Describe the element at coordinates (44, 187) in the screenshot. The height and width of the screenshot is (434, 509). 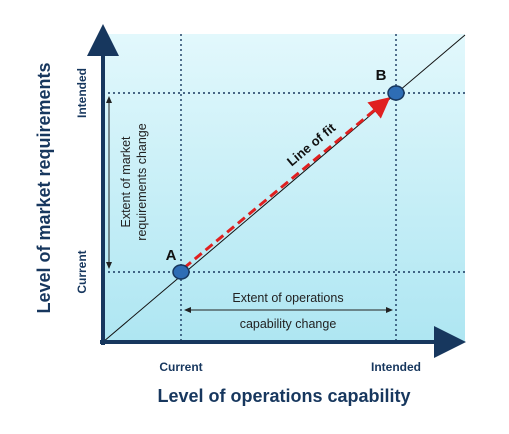
I see `y-axis-title: Level of market requirements` at that location.